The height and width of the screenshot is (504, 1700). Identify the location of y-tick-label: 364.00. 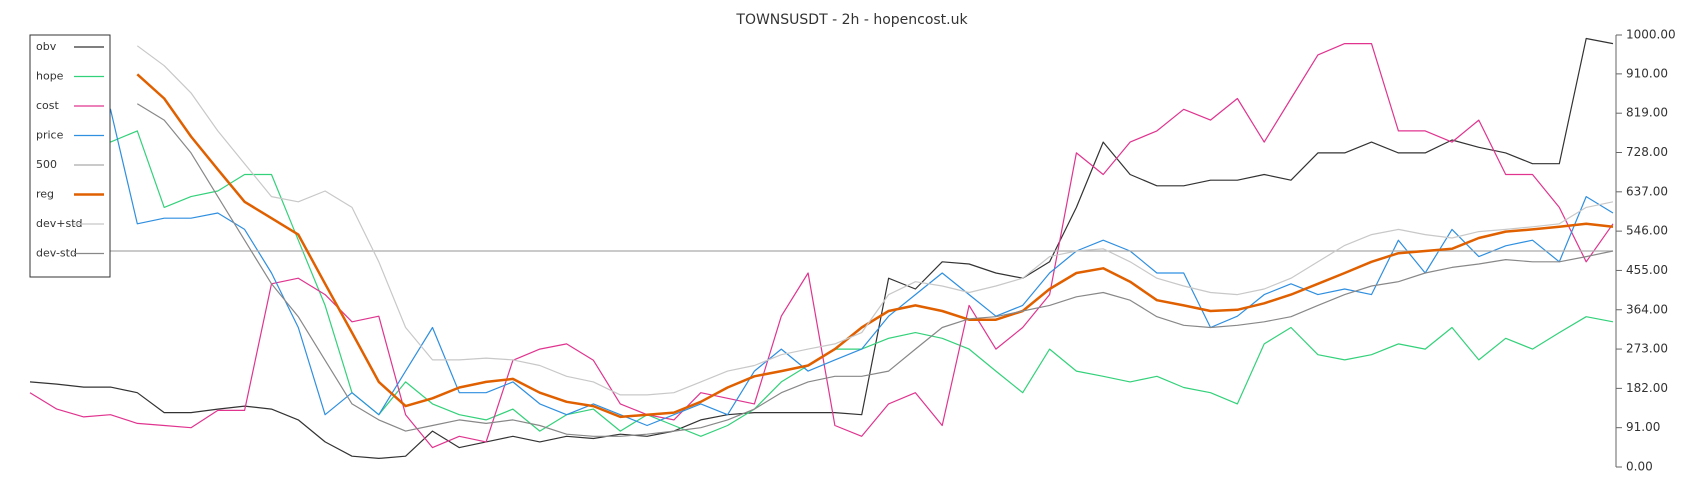
(1647, 309).